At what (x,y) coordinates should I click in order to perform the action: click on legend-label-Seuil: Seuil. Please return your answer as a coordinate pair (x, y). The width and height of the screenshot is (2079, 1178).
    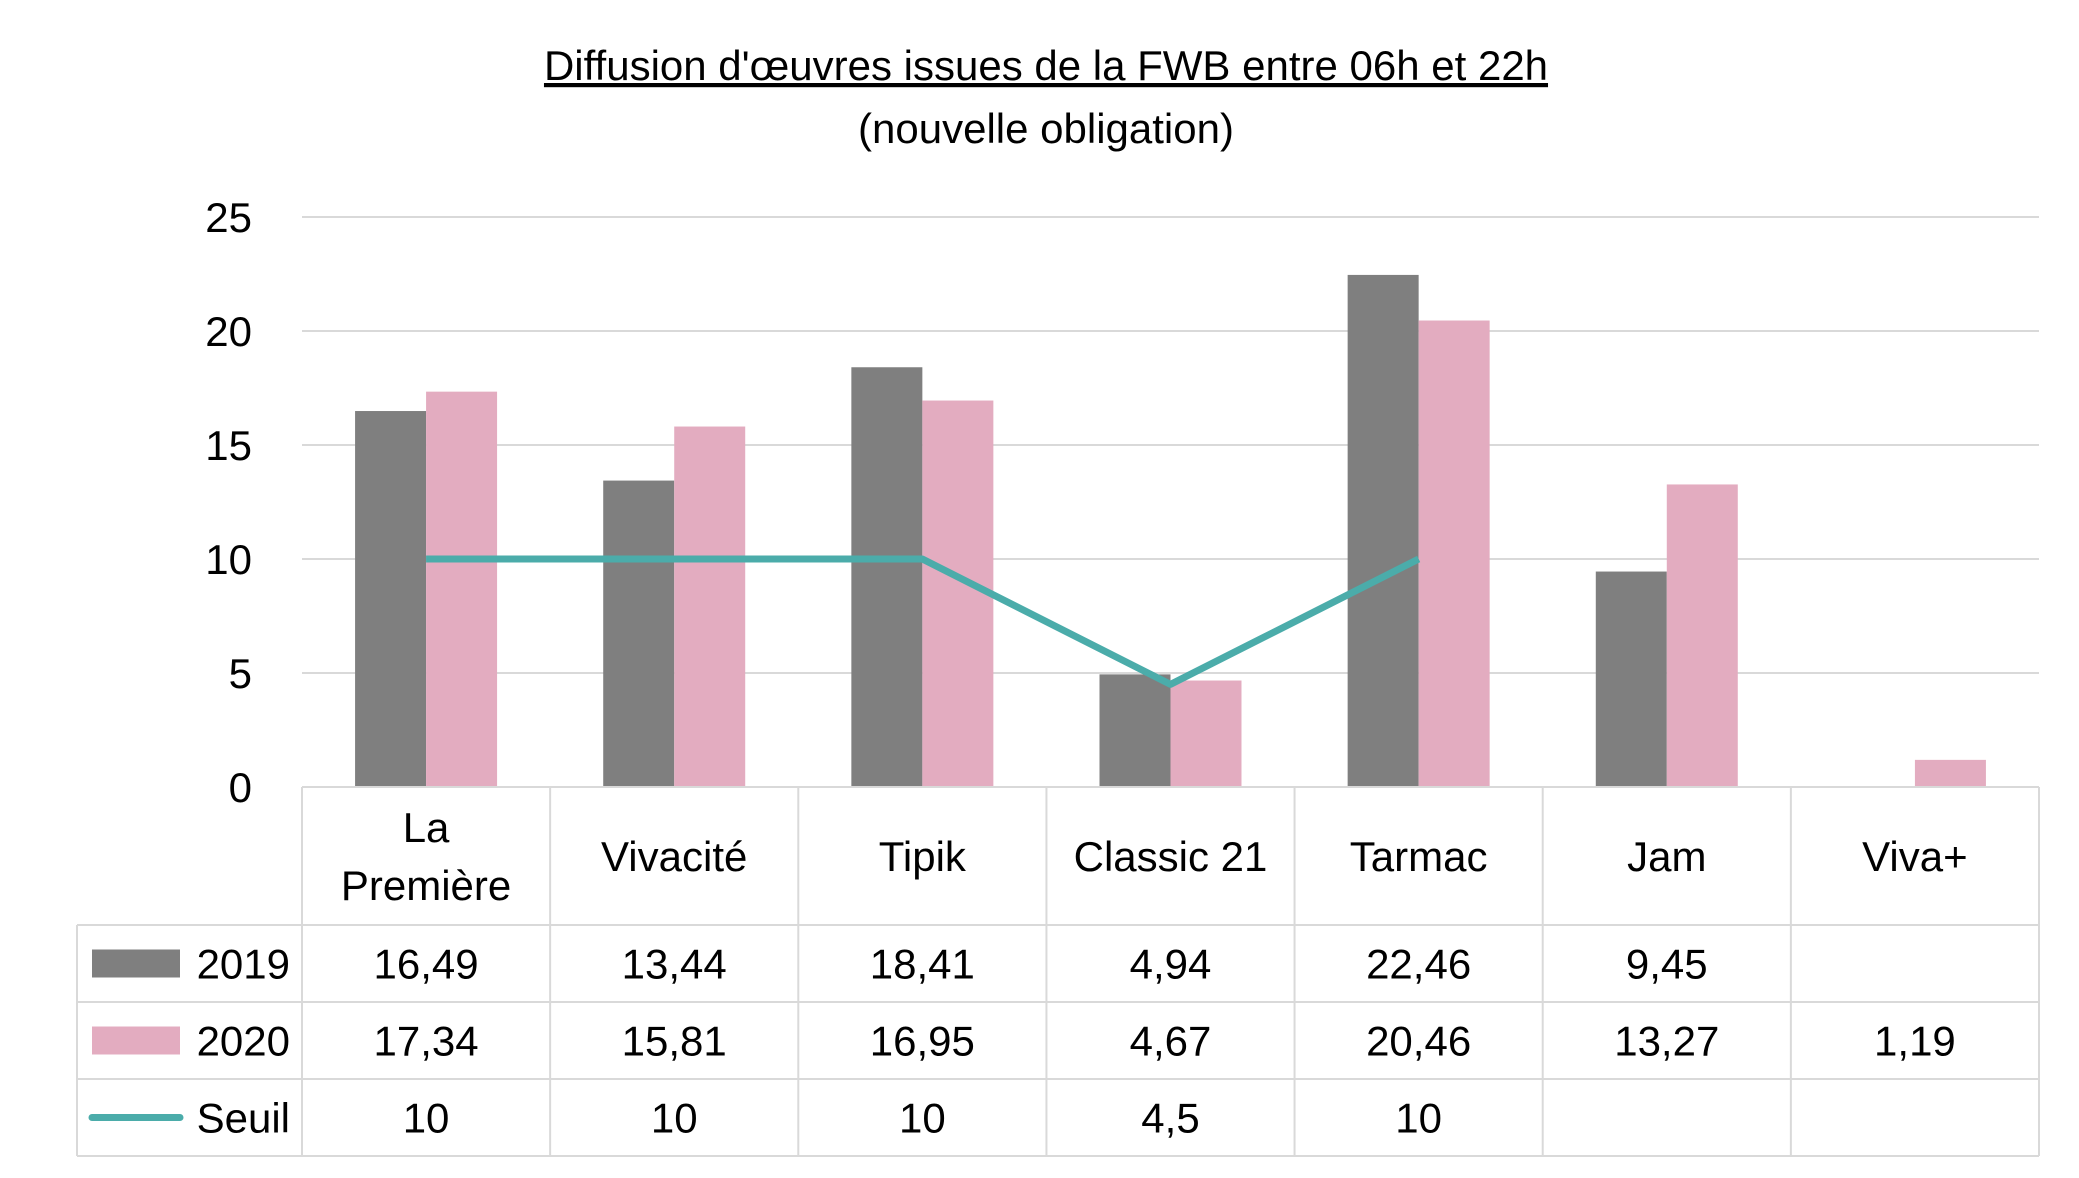
    Looking at the image, I should click on (243, 1118).